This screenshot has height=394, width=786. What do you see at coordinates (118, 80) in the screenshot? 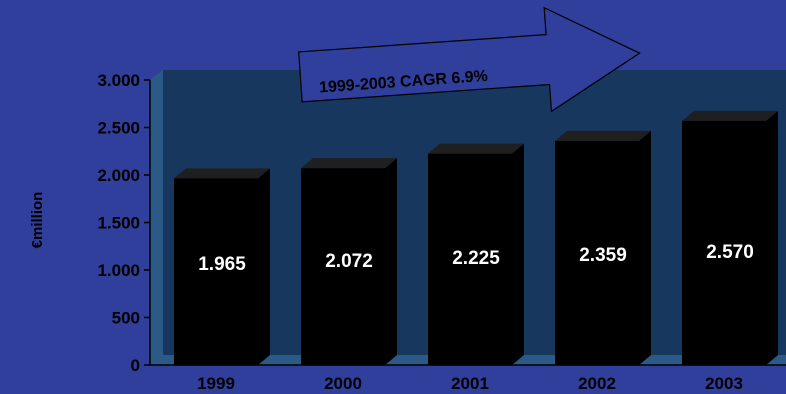
I see `y-tick-label: 3.000` at bounding box center [118, 80].